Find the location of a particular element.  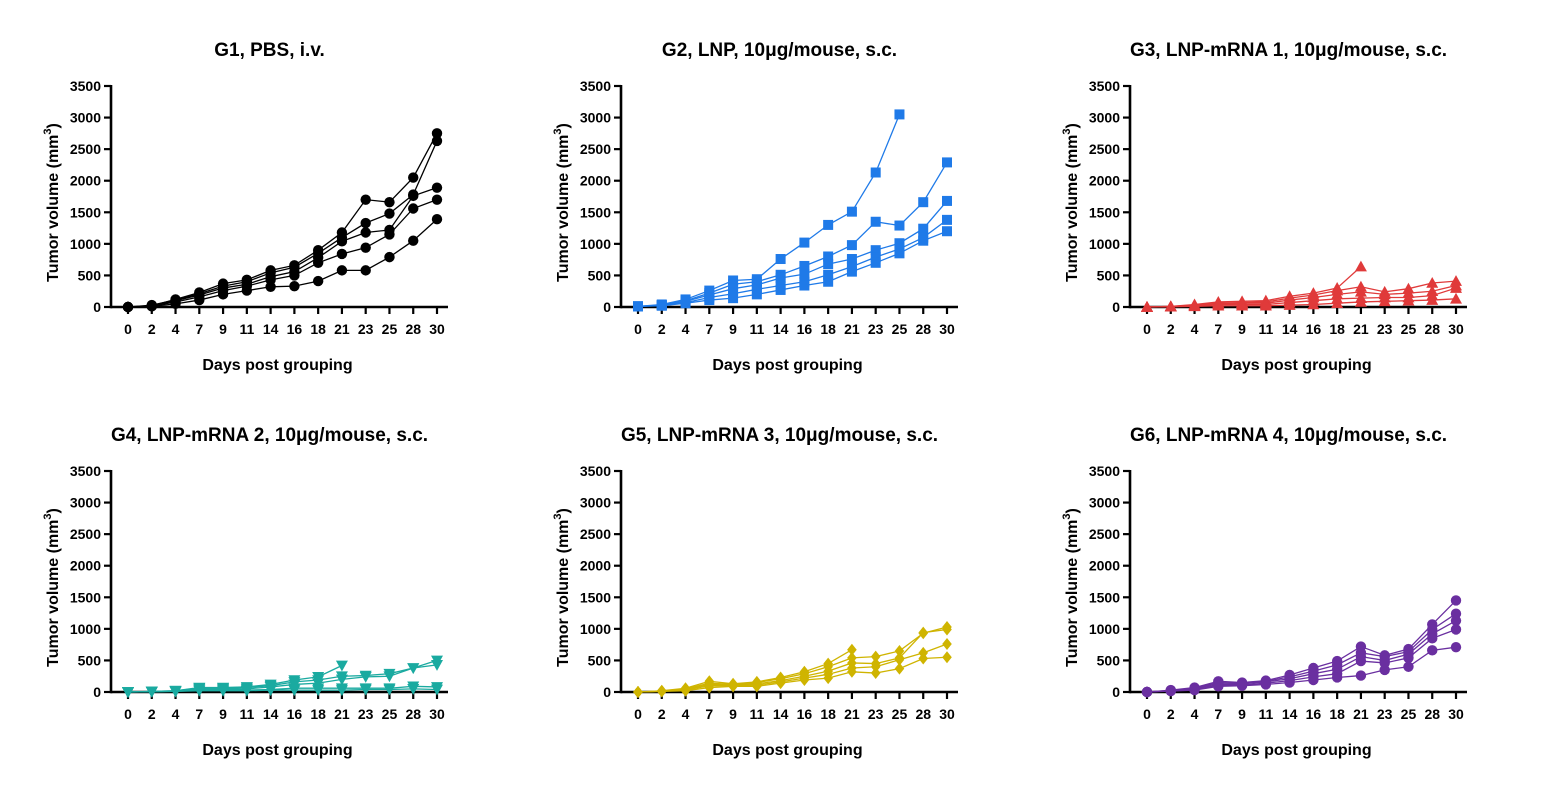

y-tick-label: 2000 is located at coordinates (1104, 566).